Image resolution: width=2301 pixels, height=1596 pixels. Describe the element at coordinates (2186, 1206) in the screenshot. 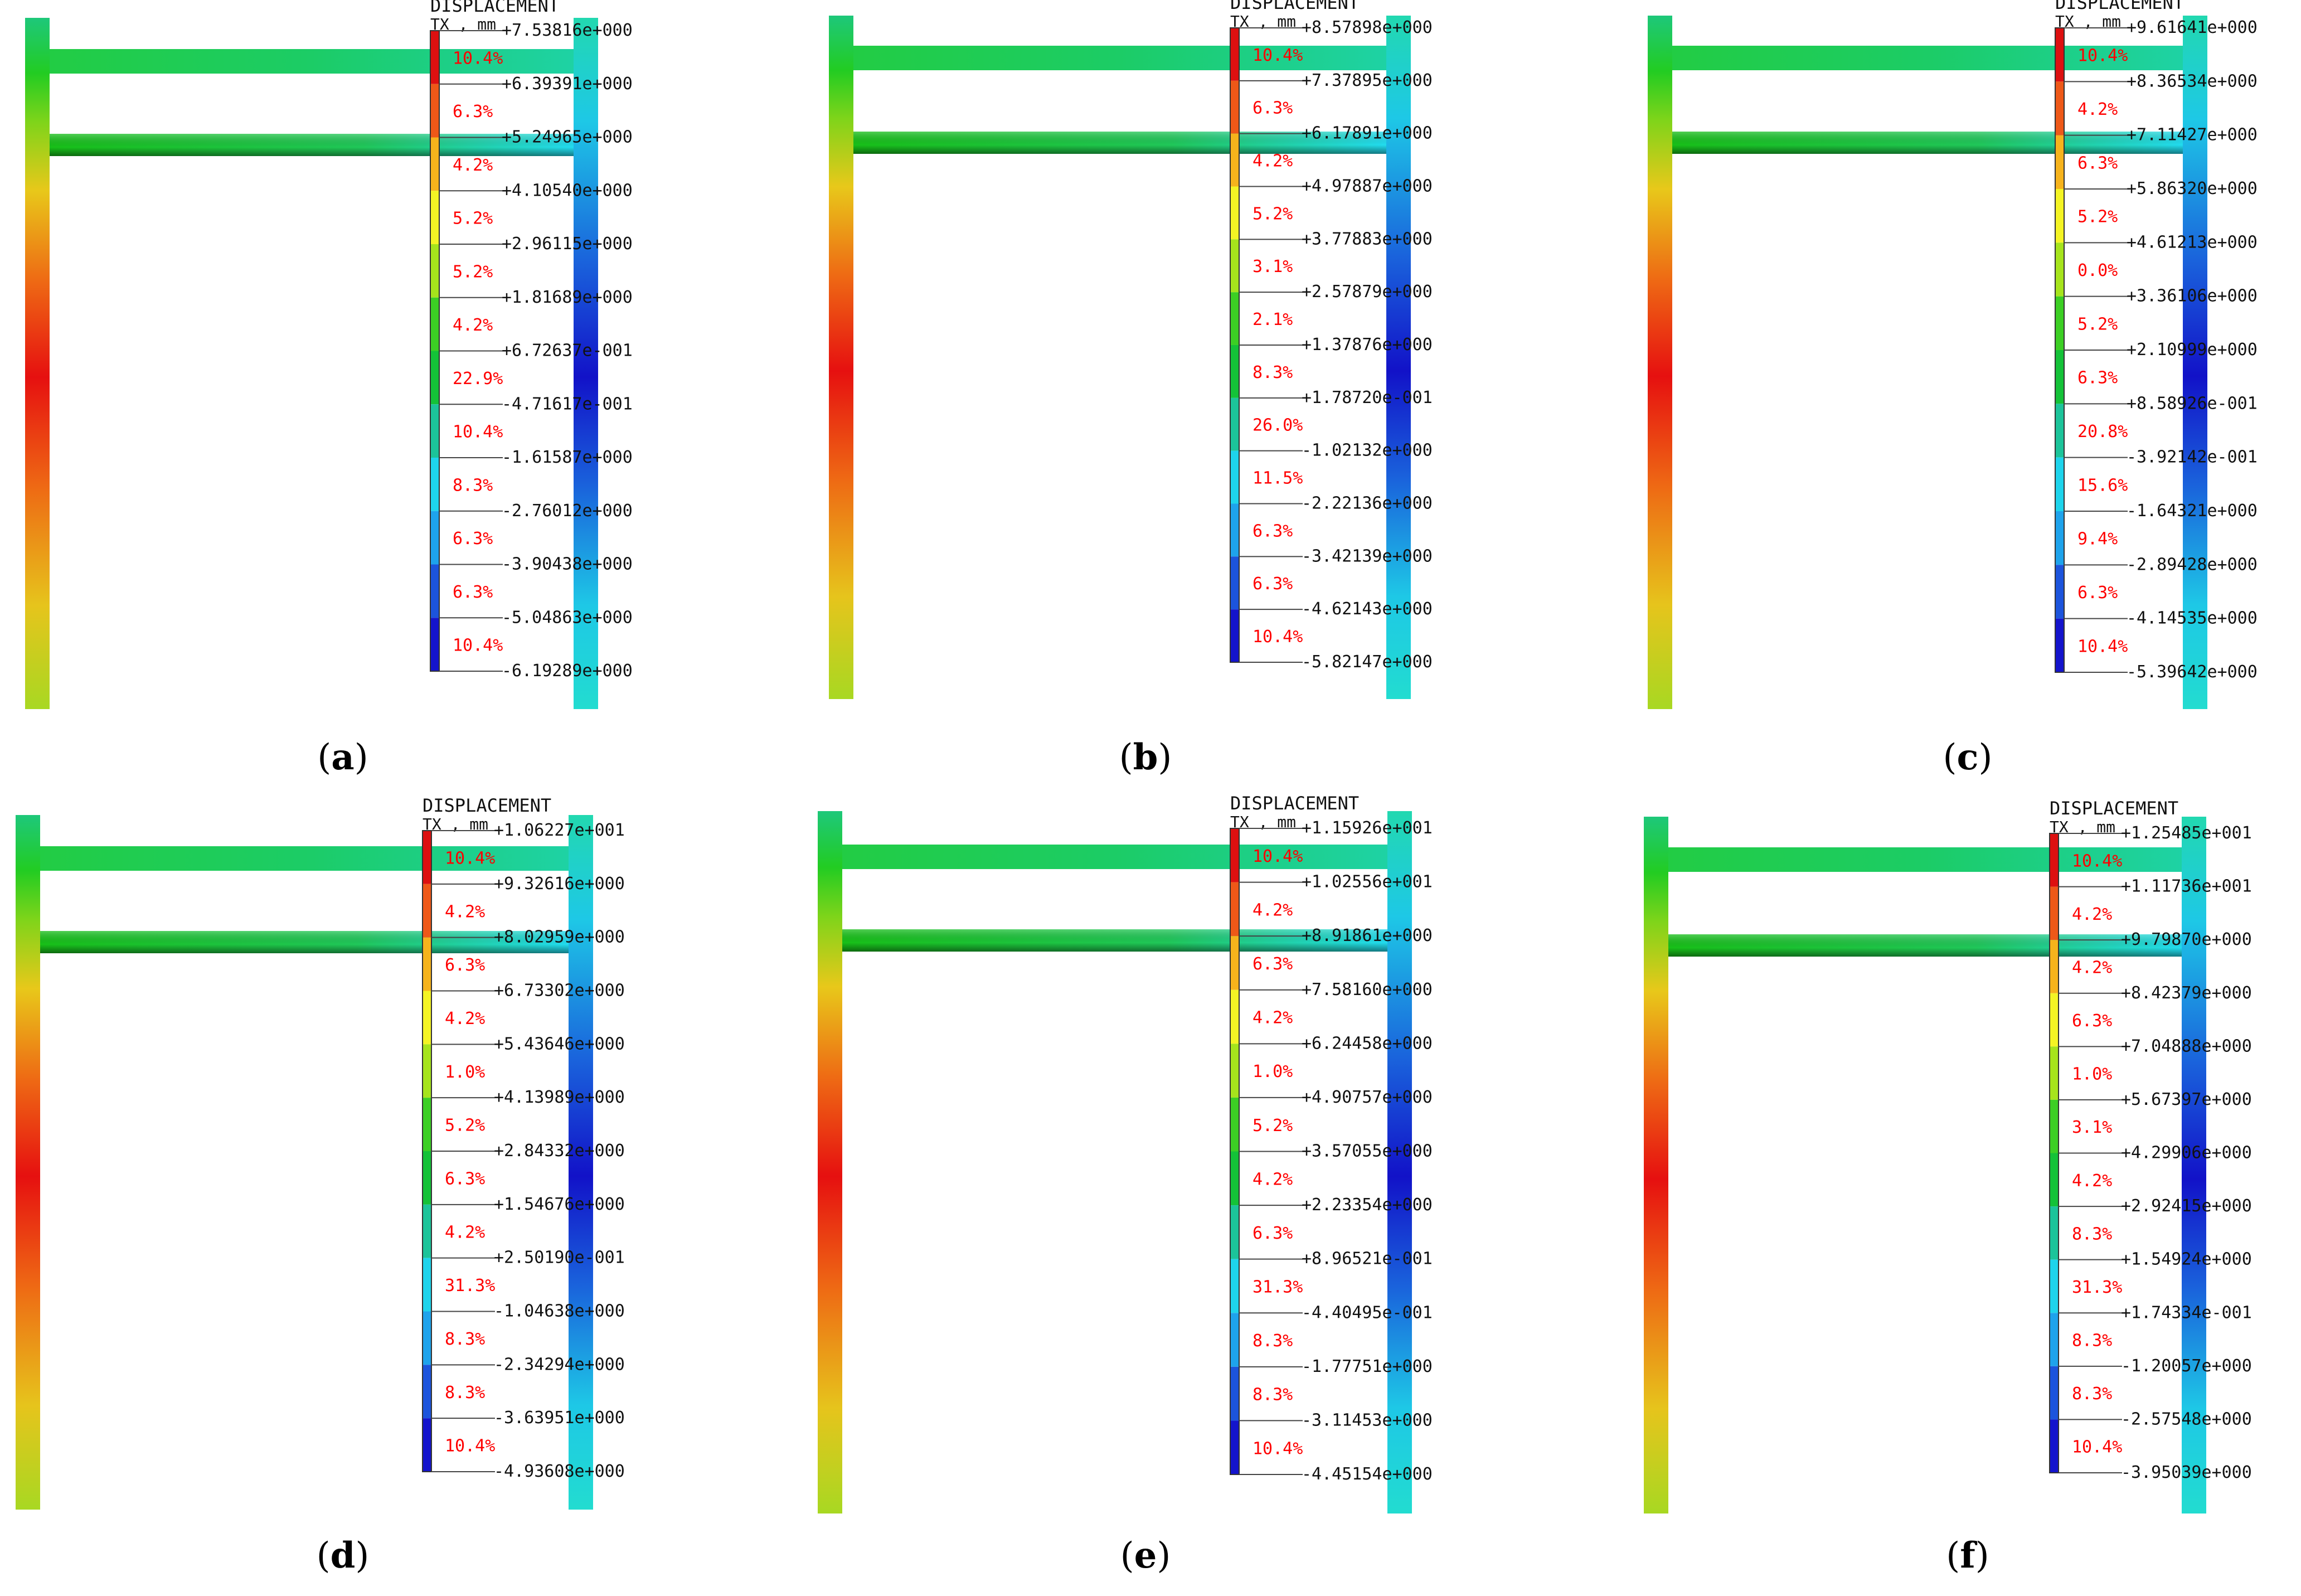

I see `legend-value: +2.92415e+000` at that location.